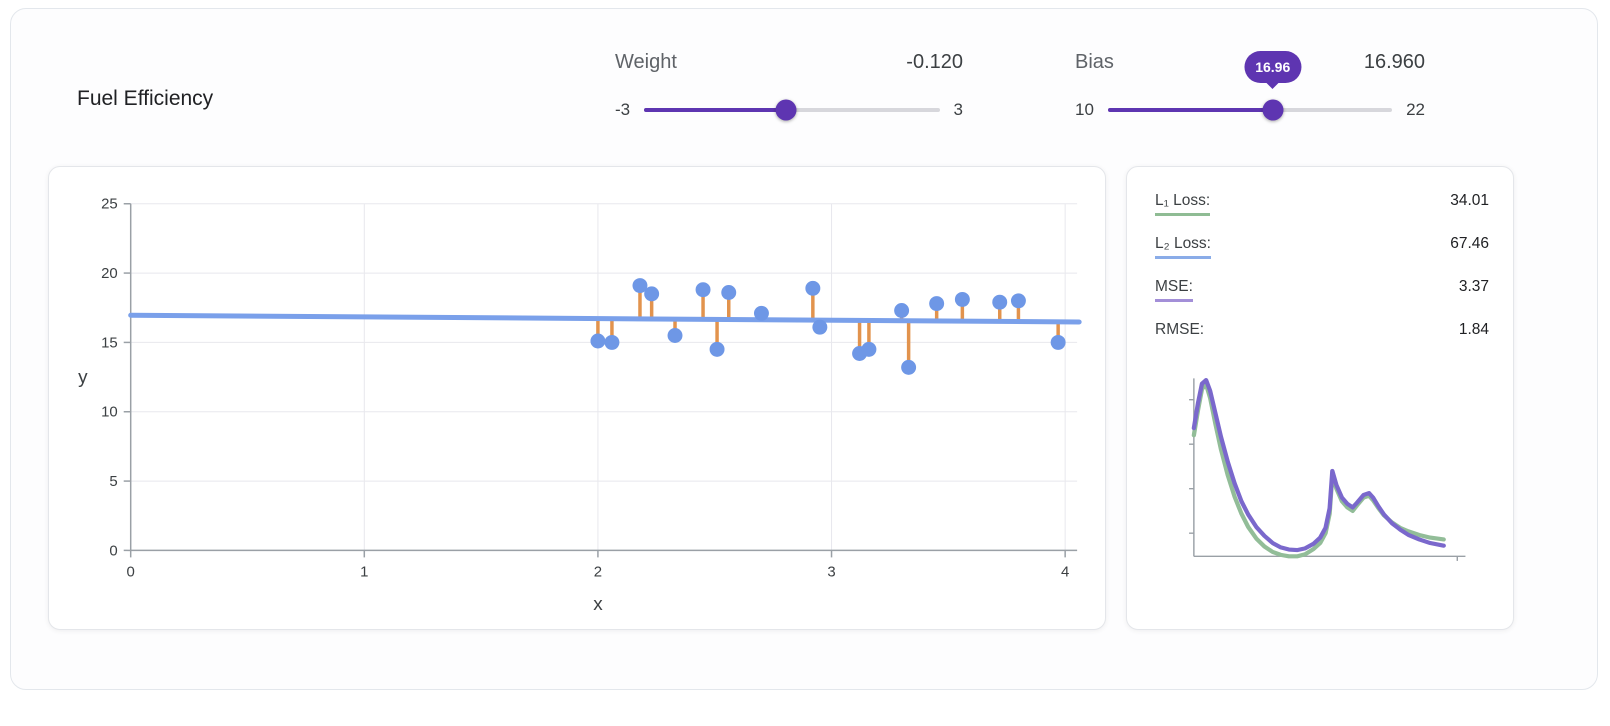 This screenshot has width=1610, height=726. What do you see at coordinates (1322, 247) in the screenshot?
I see `metric-row-l2: L₂ Loss: 67.46` at bounding box center [1322, 247].